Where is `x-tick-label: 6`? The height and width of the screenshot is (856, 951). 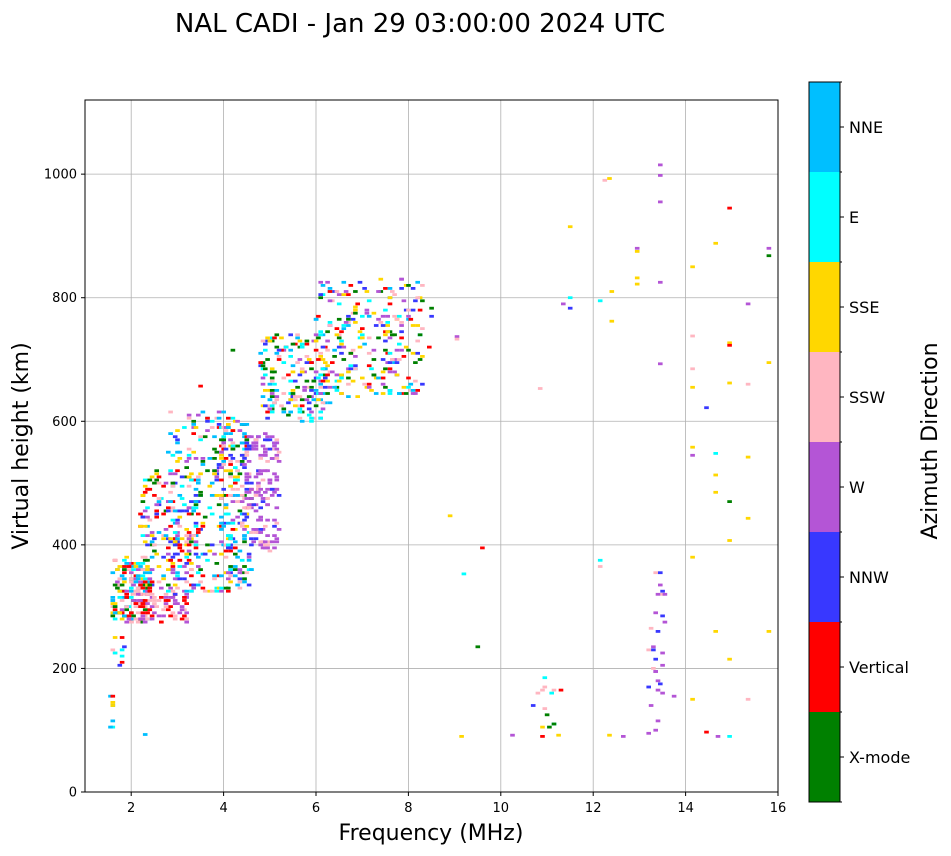 x-tick-label: 6 is located at coordinates (316, 808).